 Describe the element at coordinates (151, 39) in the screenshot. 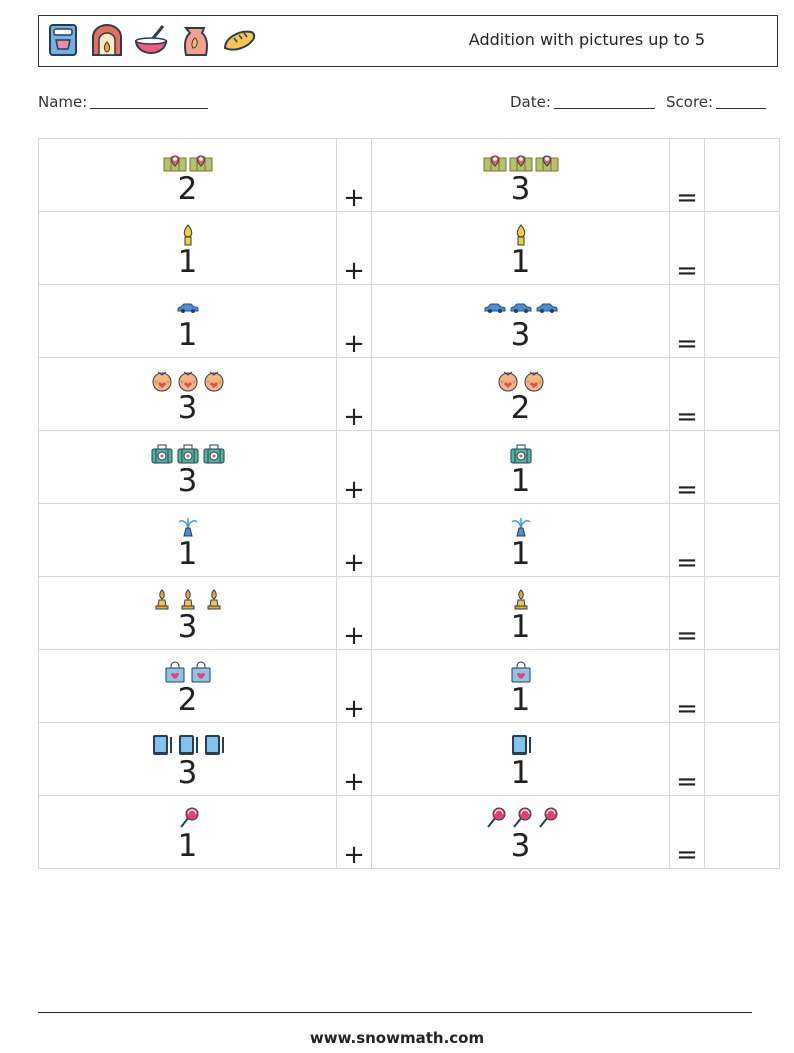

I see `mixing-bowl-icon` at that location.